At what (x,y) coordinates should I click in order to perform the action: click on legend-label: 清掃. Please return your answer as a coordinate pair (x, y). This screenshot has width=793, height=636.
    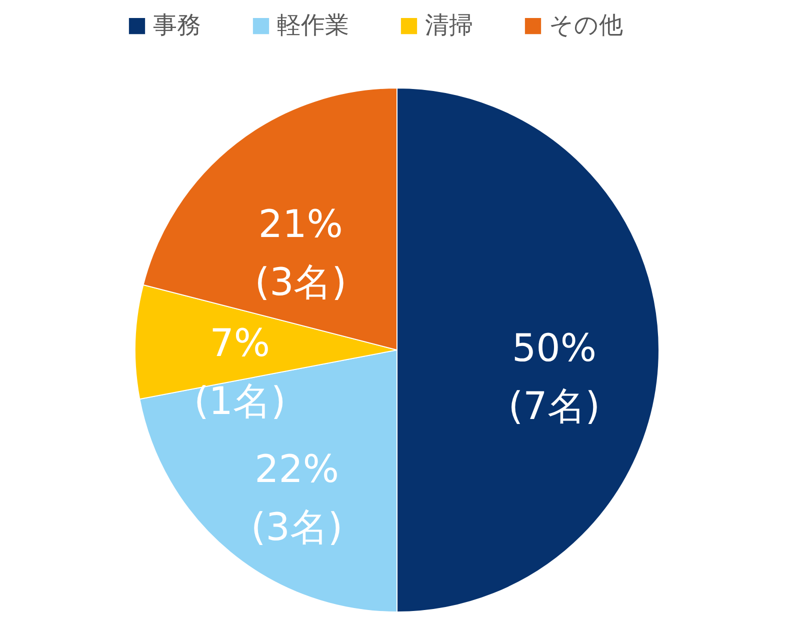
    Looking at the image, I should click on (449, 25).